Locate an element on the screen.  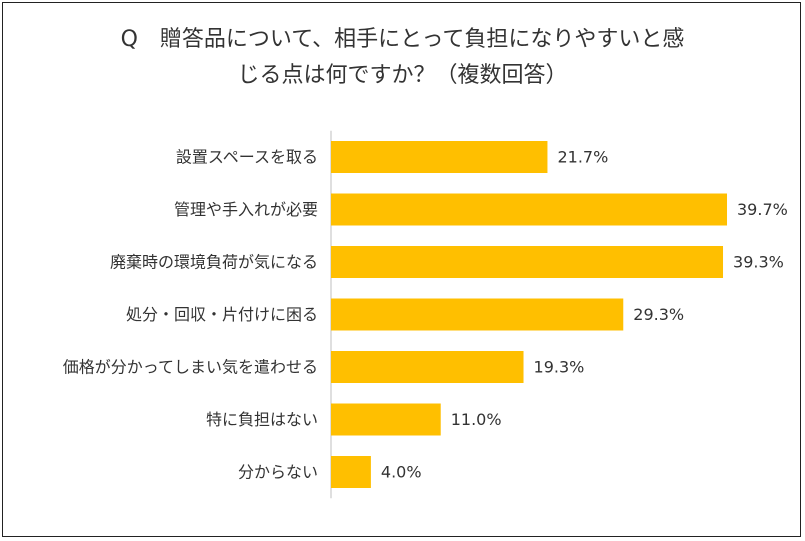
data-label: 39.7% is located at coordinates (762, 209).